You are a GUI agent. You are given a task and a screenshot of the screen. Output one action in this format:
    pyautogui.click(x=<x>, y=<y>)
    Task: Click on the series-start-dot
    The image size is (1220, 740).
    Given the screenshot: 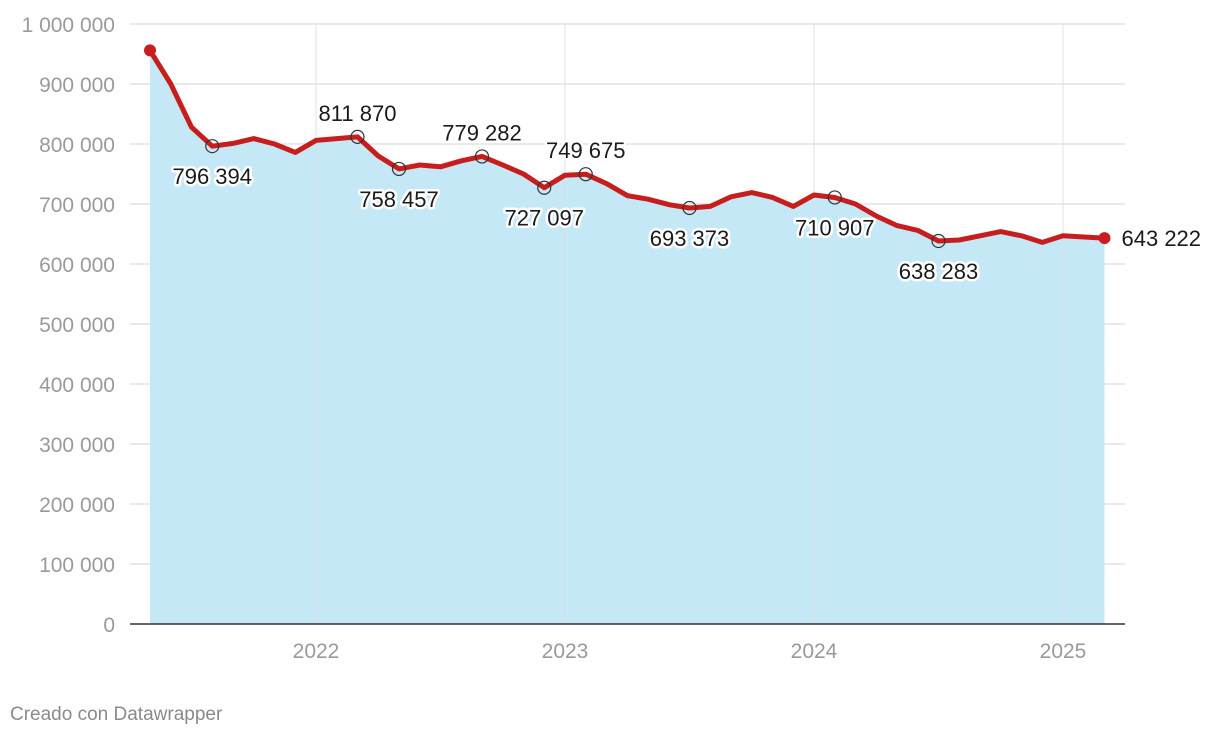 What is the action you would take?
    pyautogui.click(x=150, y=50)
    